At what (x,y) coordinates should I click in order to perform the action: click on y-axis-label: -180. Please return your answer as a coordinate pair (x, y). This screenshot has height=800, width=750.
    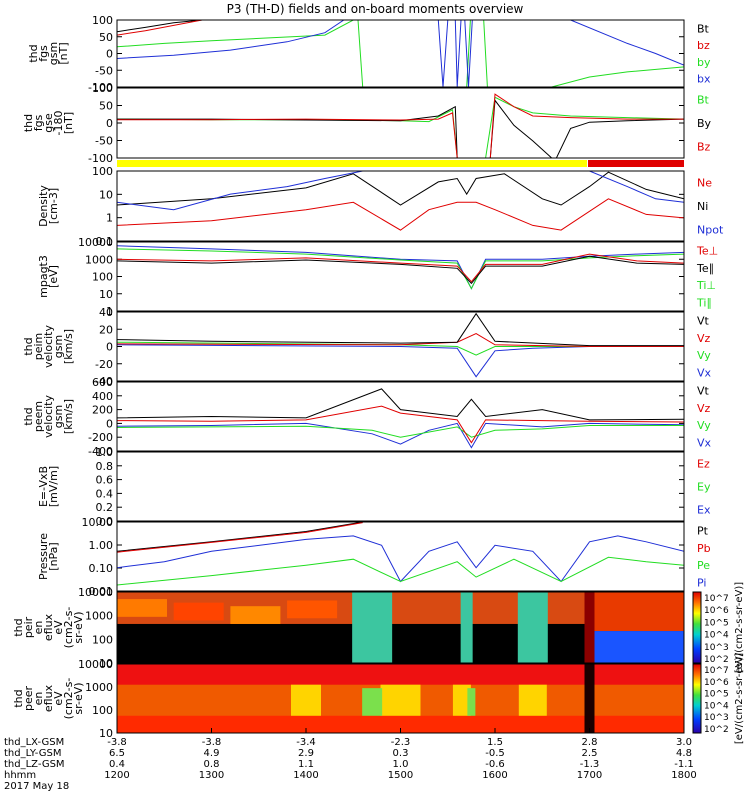
    Looking at the image, I should click on (58, 123).